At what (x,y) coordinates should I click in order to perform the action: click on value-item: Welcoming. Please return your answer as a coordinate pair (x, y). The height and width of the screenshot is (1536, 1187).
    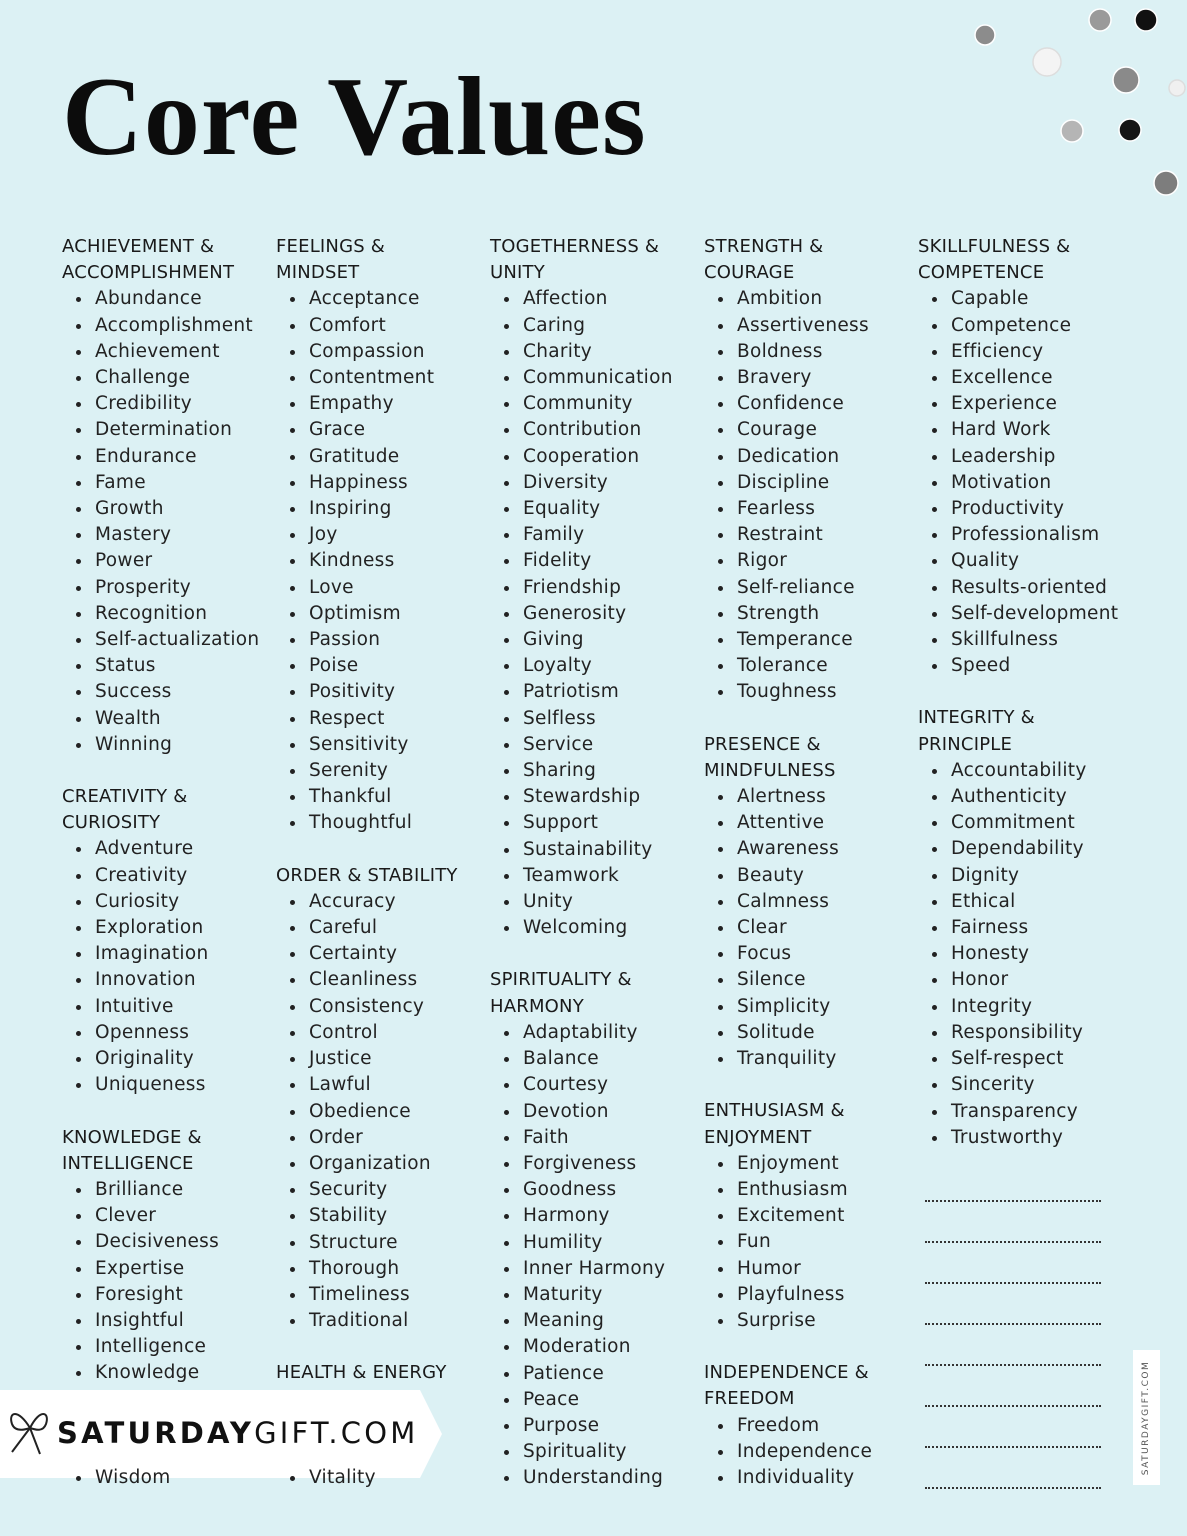
    Looking at the image, I should click on (595, 928).